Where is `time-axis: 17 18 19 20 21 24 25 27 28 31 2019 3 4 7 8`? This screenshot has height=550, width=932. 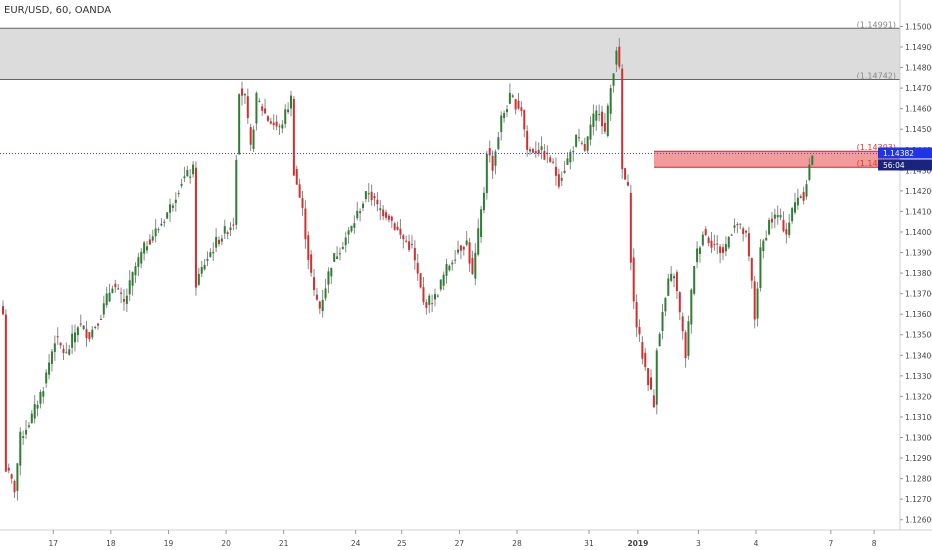 time-axis: 17 18 19 20 21 24 25 27 28 31 2019 3 4 7 8 is located at coordinates (463, 539).